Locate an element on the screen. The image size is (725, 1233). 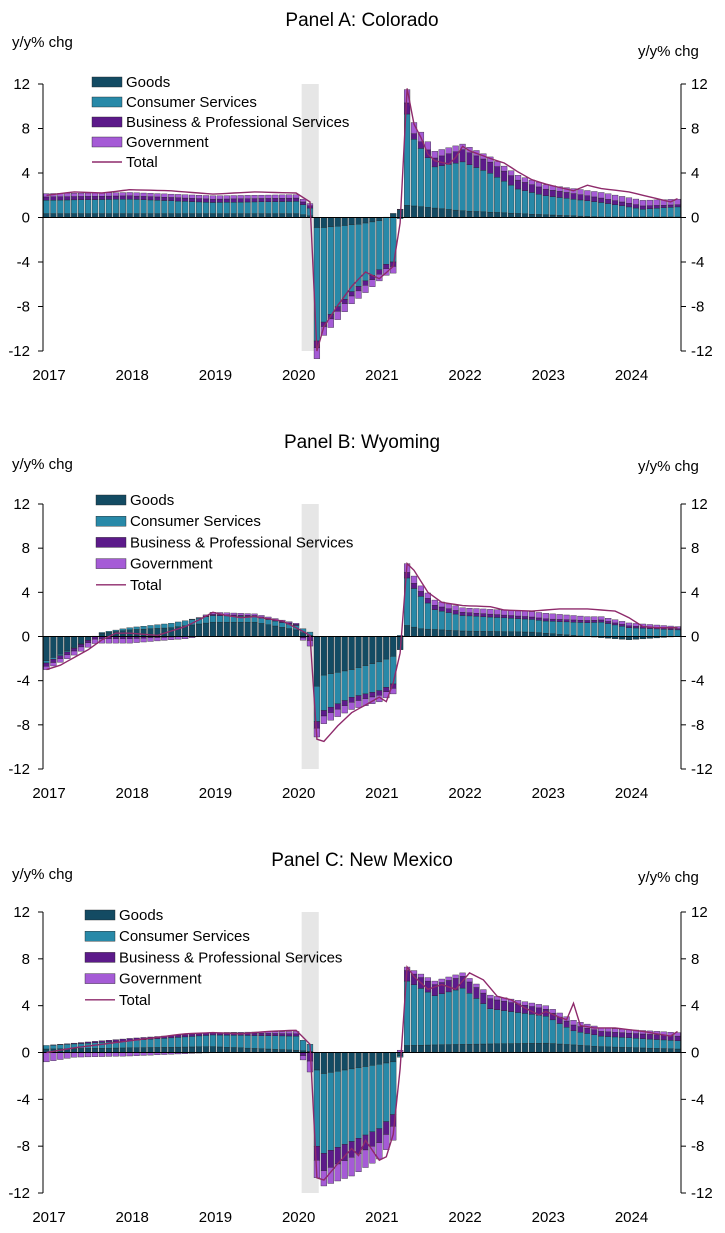
x-tick-label: 2022 is located at coordinates (464, 375).